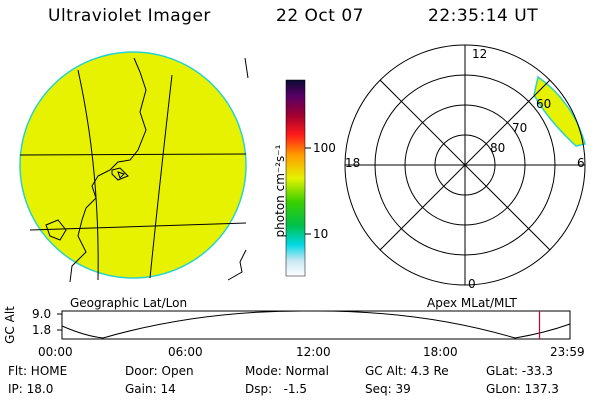 This screenshot has width=600, height=400. Describe the element at coordinates (129, 303) in the screenshot. I see `geographic-caption: Geographic Lat/Lon` at that location.